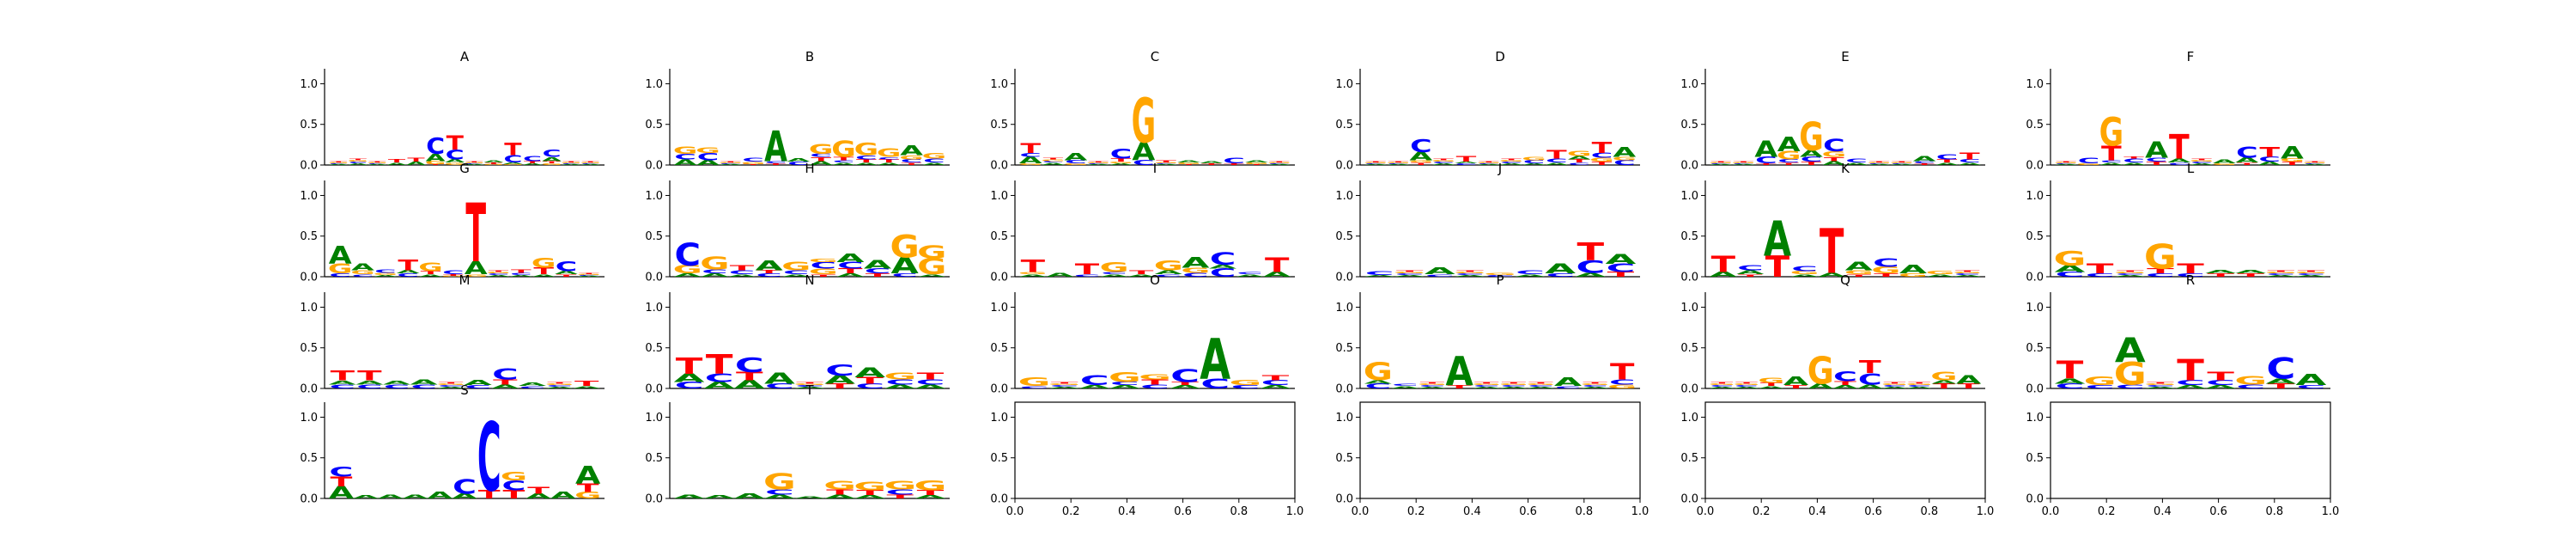 The height and width of the screenshot is (550, 2576). I want to click on logo-stack: AGC, so click(1804, 271).